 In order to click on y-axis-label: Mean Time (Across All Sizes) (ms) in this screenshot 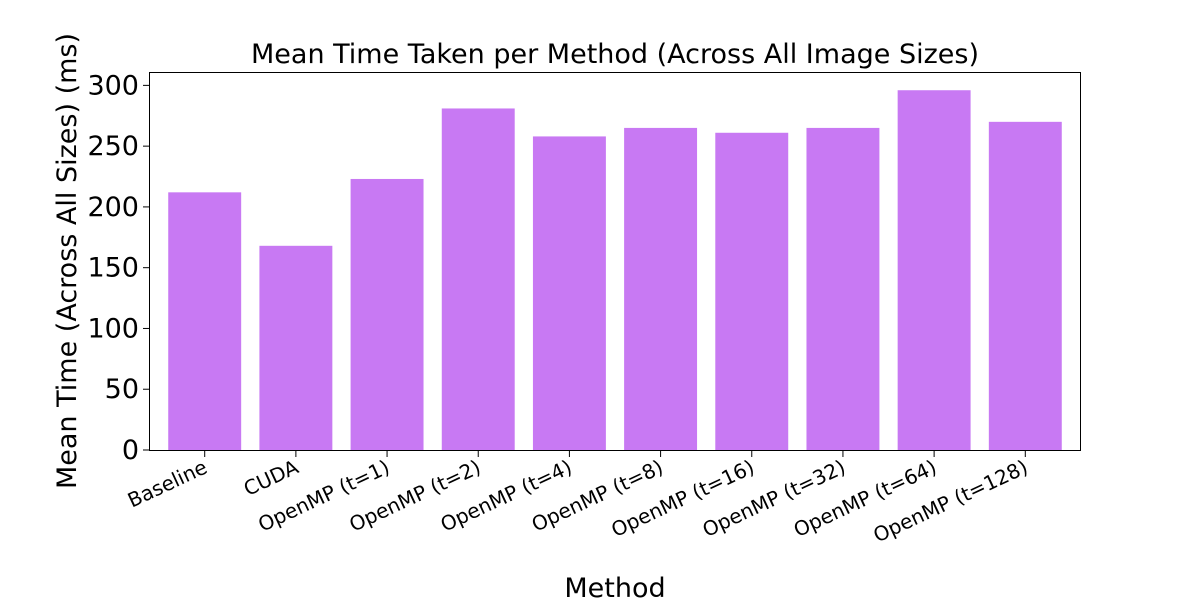, I will do `click(67, 261)`.